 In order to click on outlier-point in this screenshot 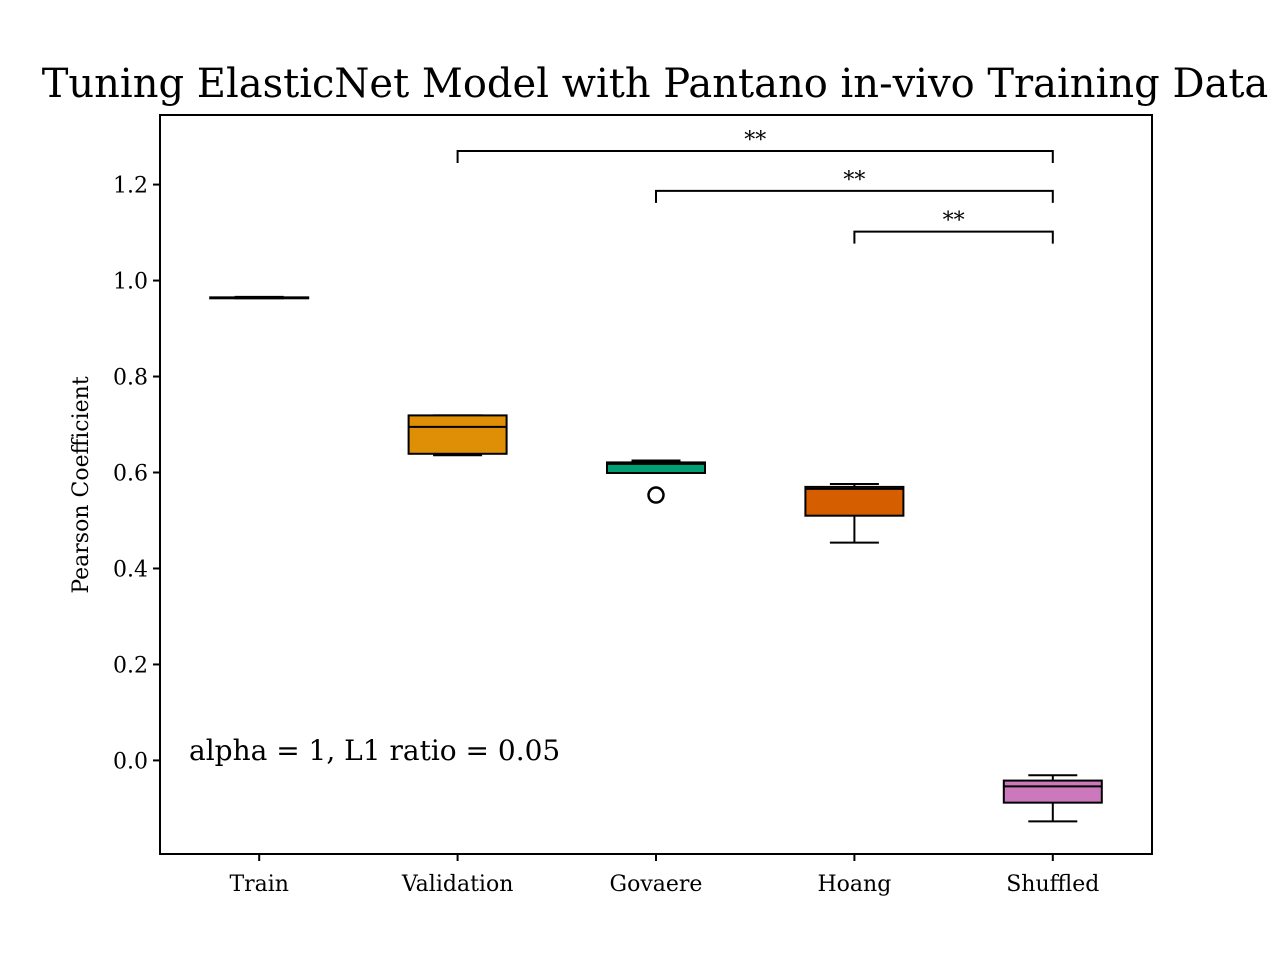, I will do `click(656, 495)`.